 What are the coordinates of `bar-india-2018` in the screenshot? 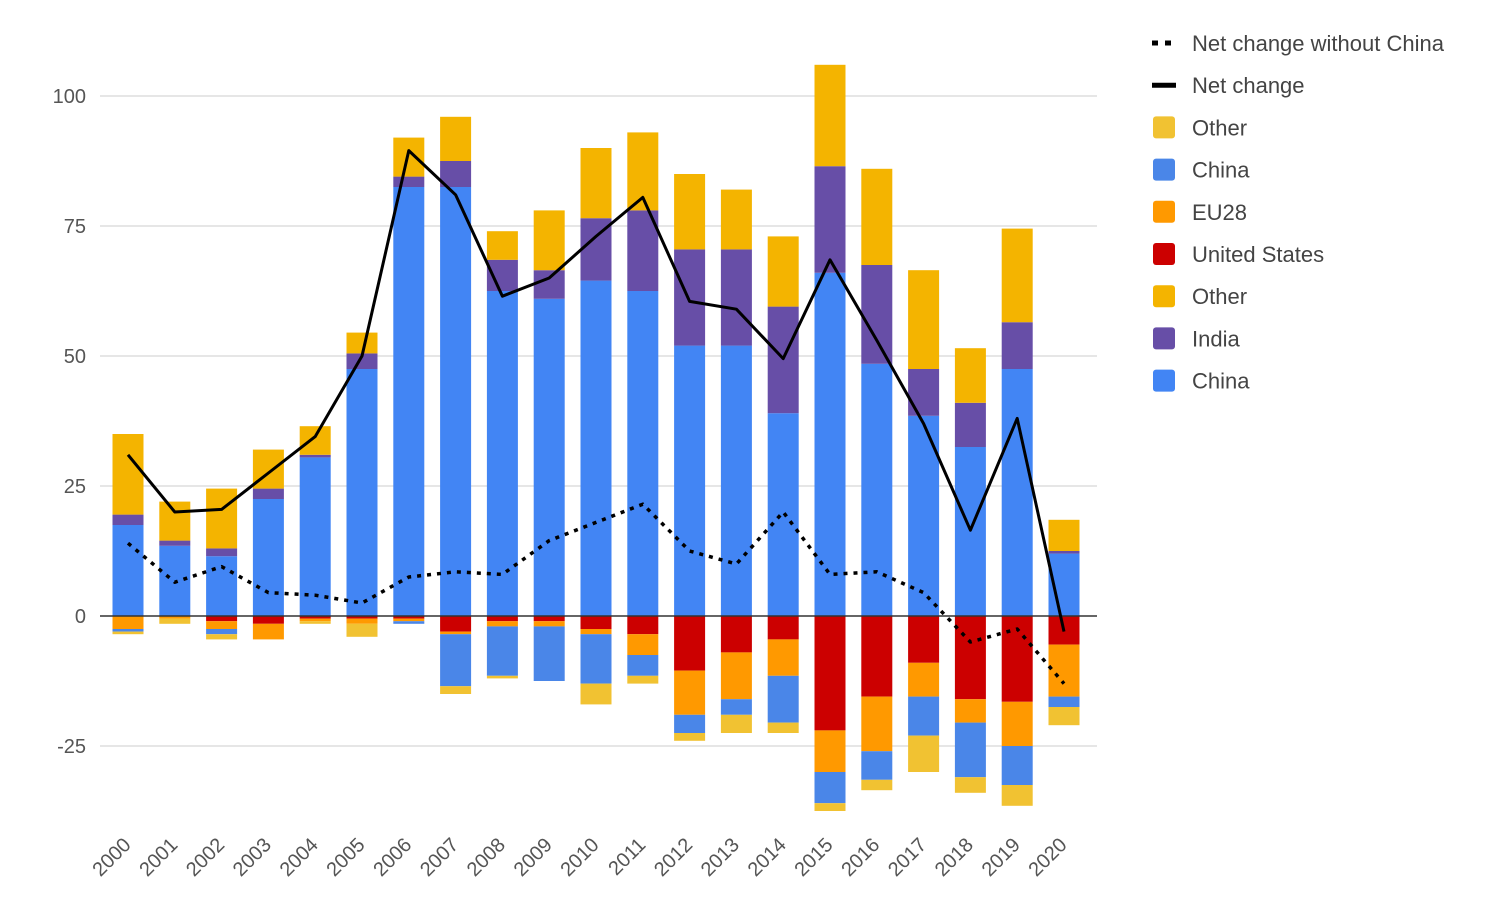 It's located at (970, 424).